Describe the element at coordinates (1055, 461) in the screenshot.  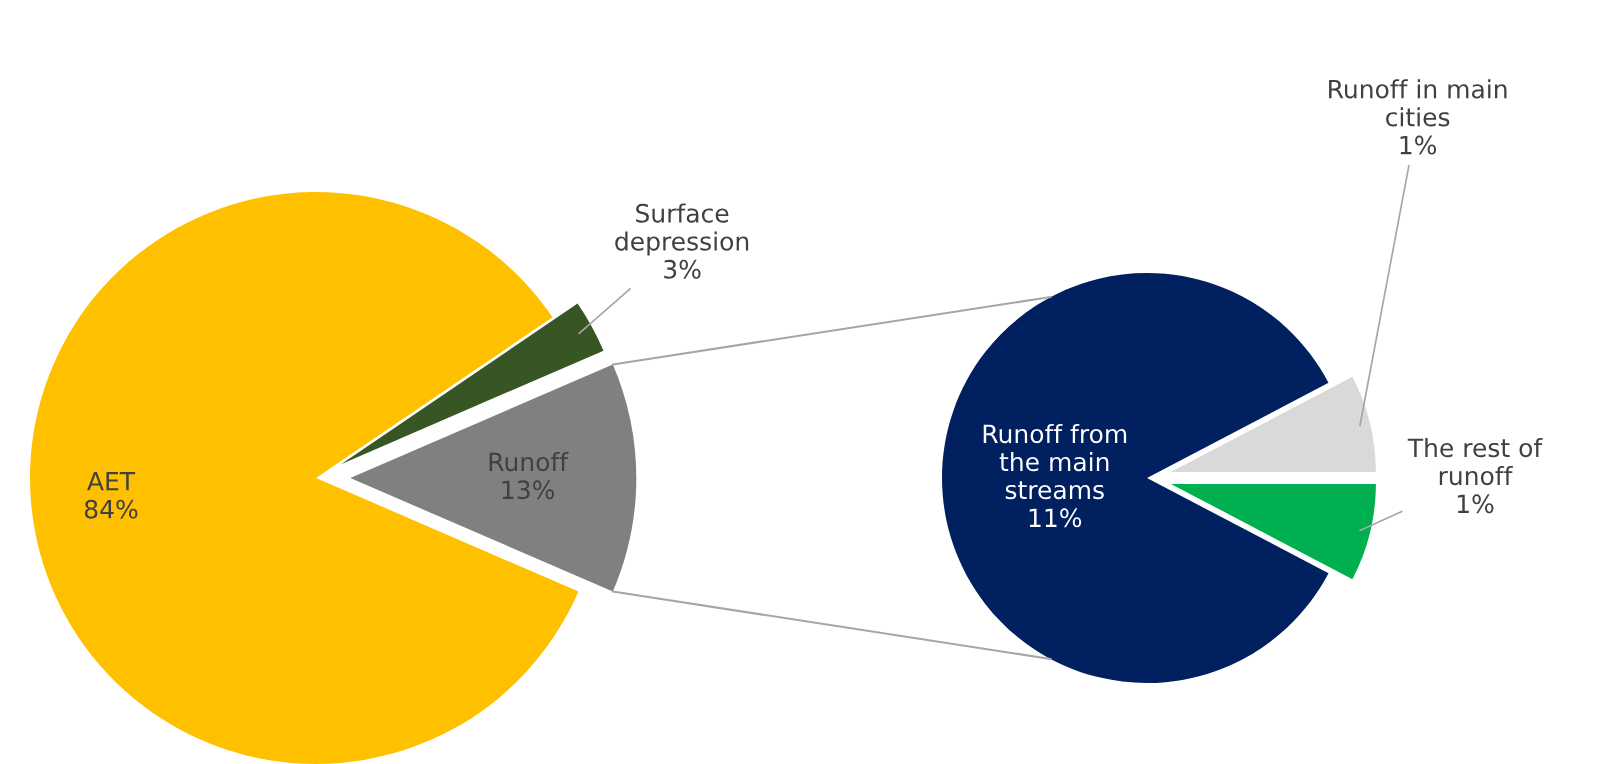
I see `slice-label: Runoff from the main streams` at that location.